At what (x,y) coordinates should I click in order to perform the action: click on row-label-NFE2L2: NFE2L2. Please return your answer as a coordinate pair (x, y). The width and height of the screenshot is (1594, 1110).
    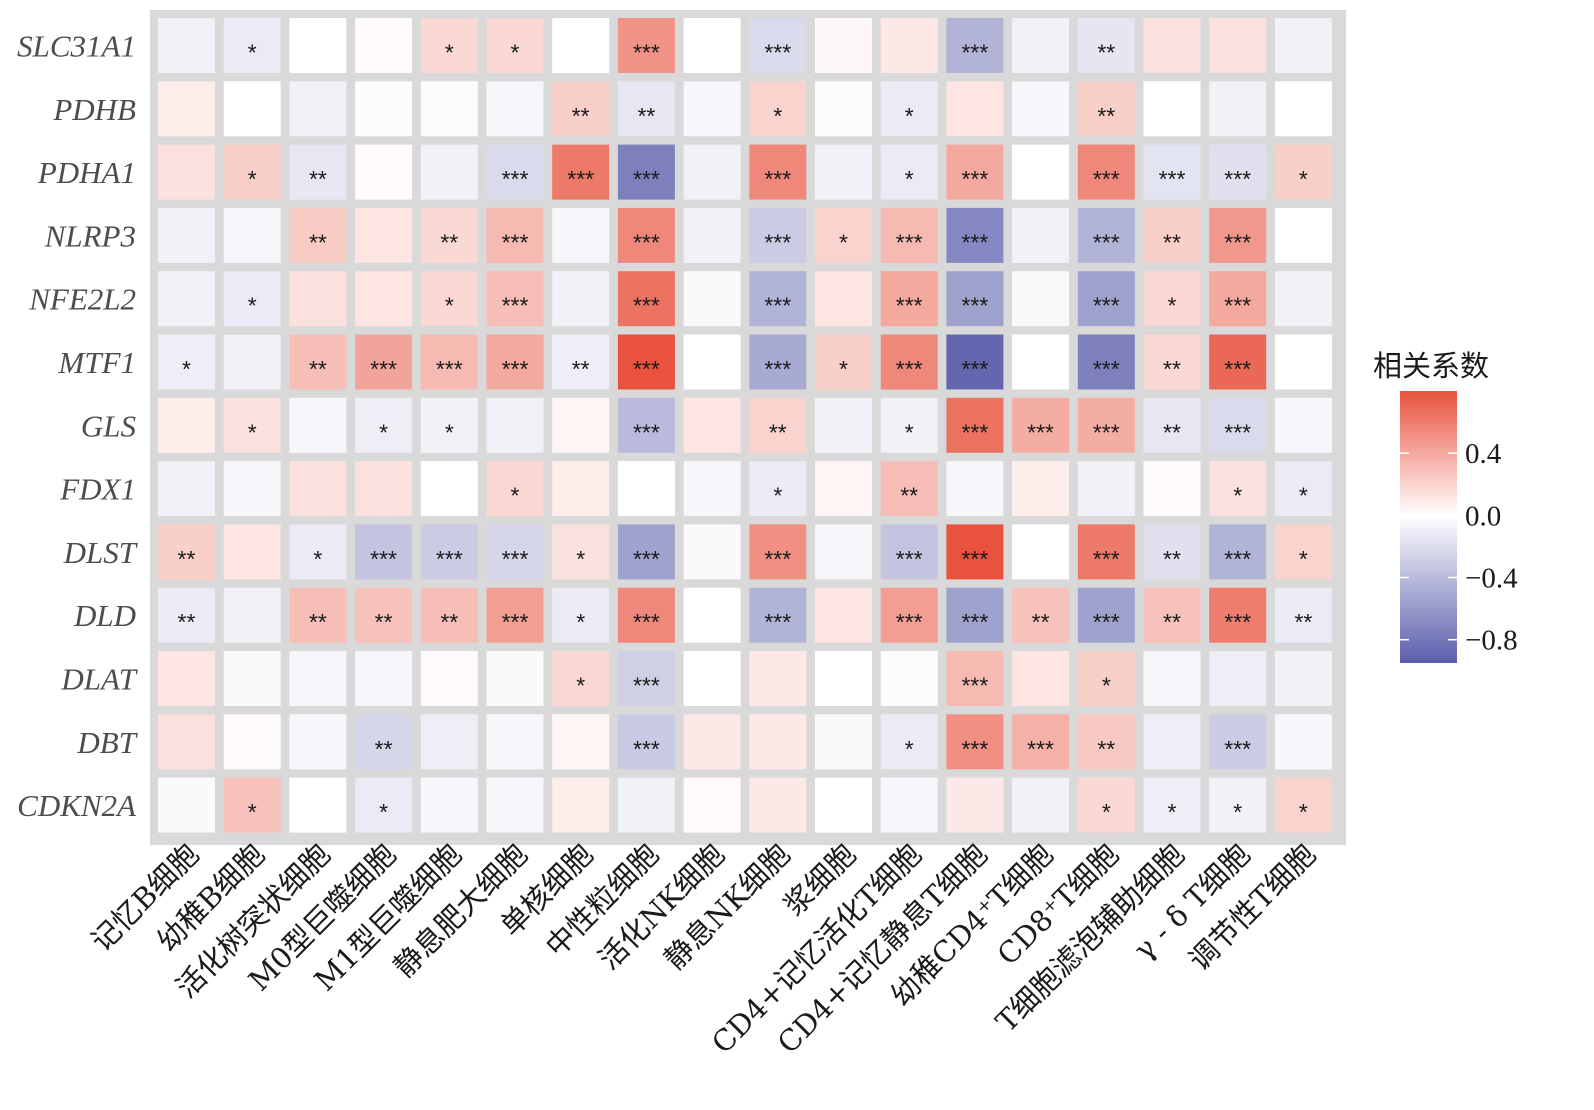
    Looking at the image, I should click on (82, 299).